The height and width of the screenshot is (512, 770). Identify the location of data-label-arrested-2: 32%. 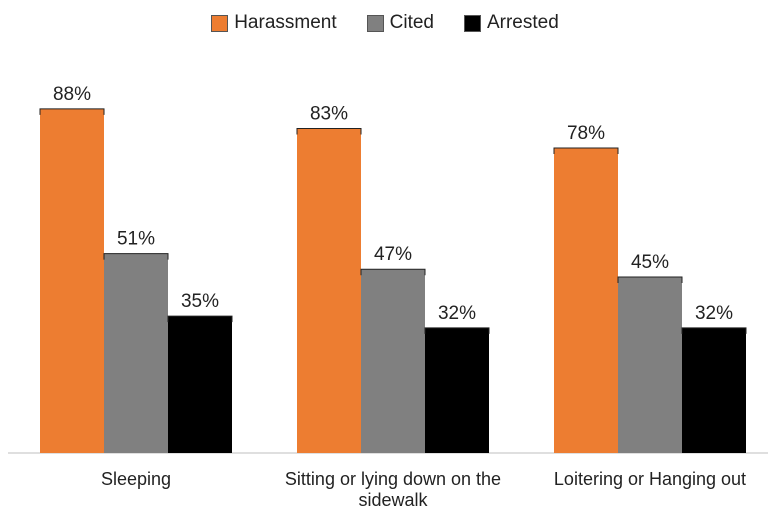
(457, 313).